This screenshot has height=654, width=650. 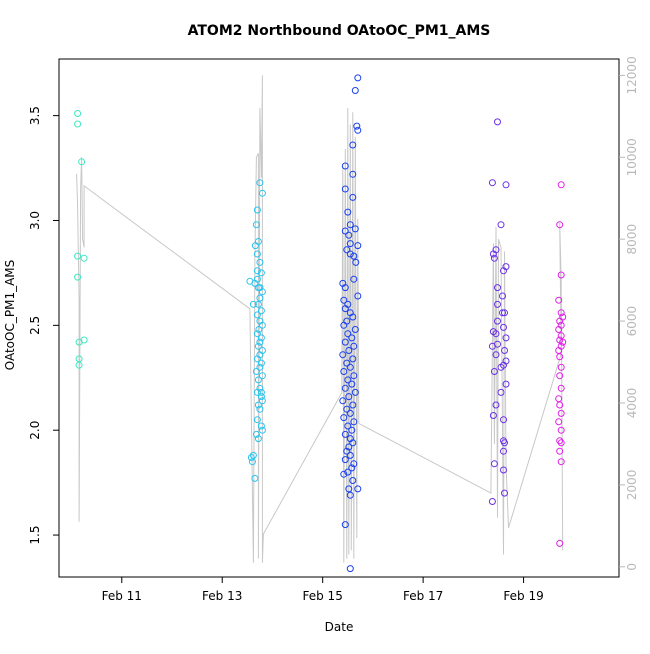 What do you see at coordinates (10, 315) in the screenshot?
I see `y-axis-label: OAtoOC_PM1_AMS` at bounding box center [10, 315].